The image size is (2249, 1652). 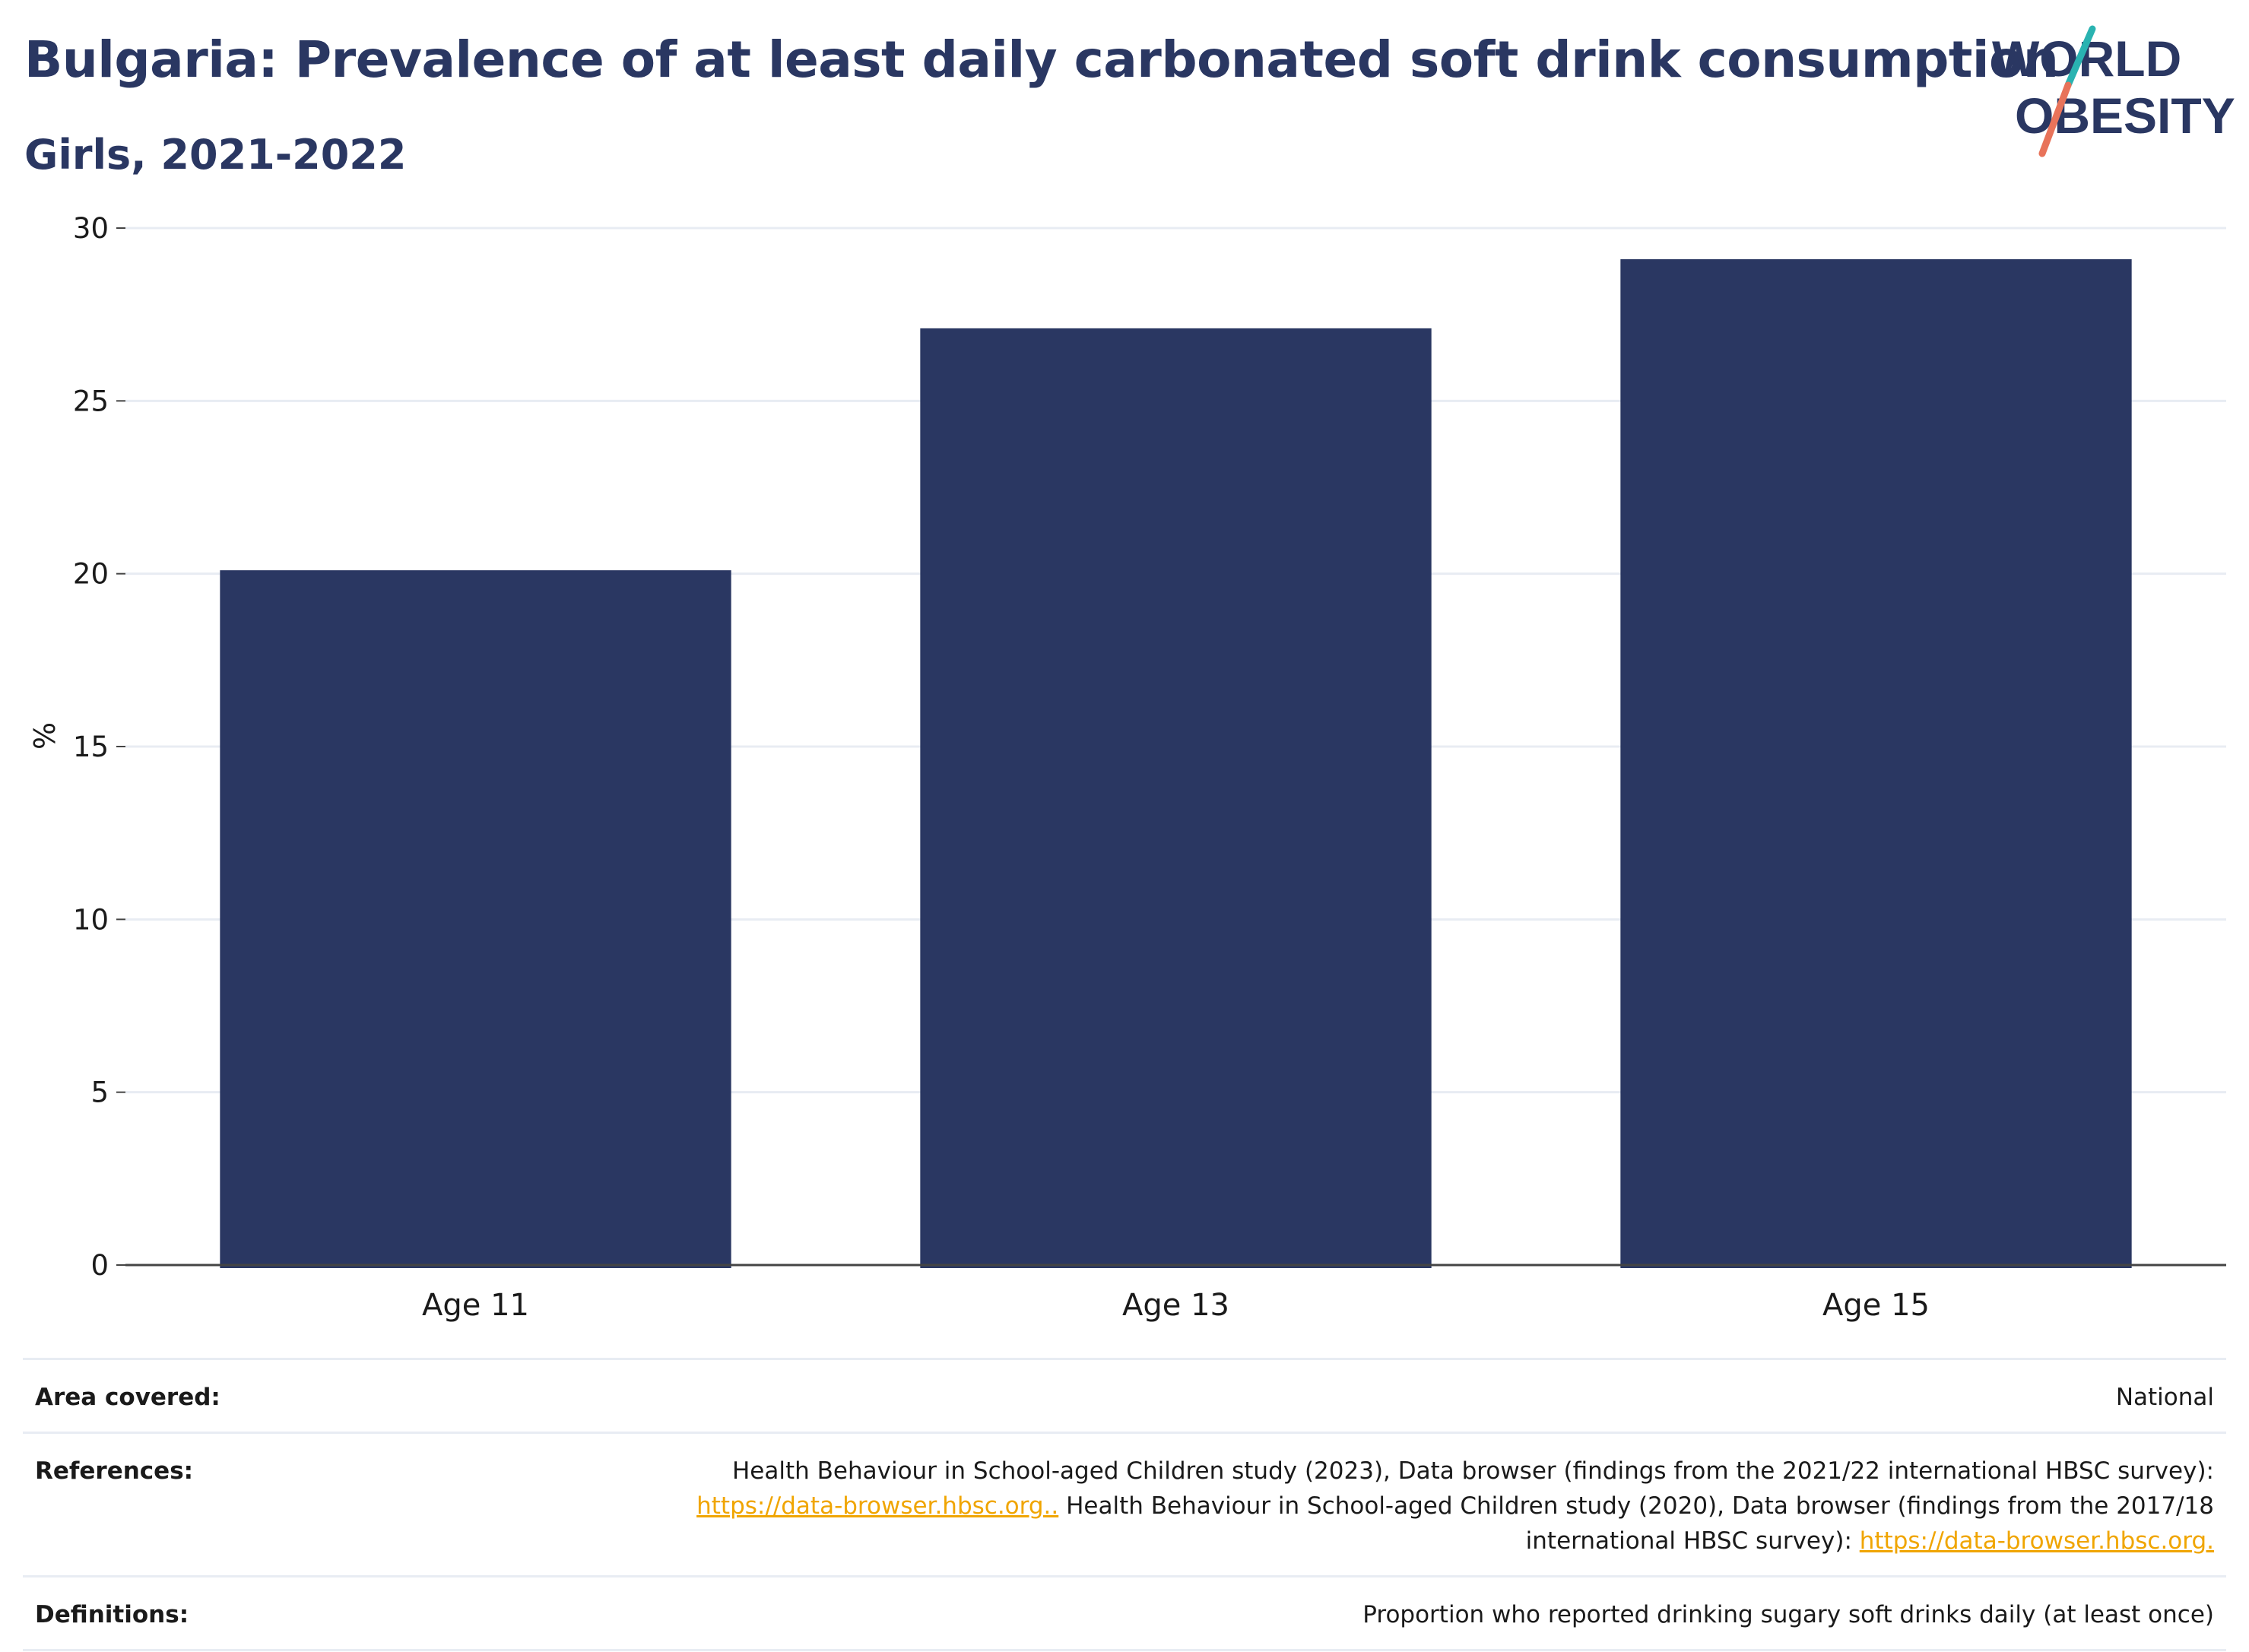 I want to click on x-tick-label-2: Age 15, so click(x=1876, y=1305).